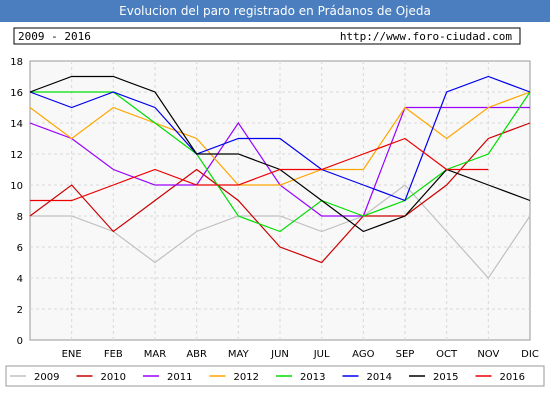 This screenshot has height=400, width=550. What do you see at coordinates (405, 354) in the screenshot?
I see `x-tick-label: SEP` at bounding box center [405, 354].